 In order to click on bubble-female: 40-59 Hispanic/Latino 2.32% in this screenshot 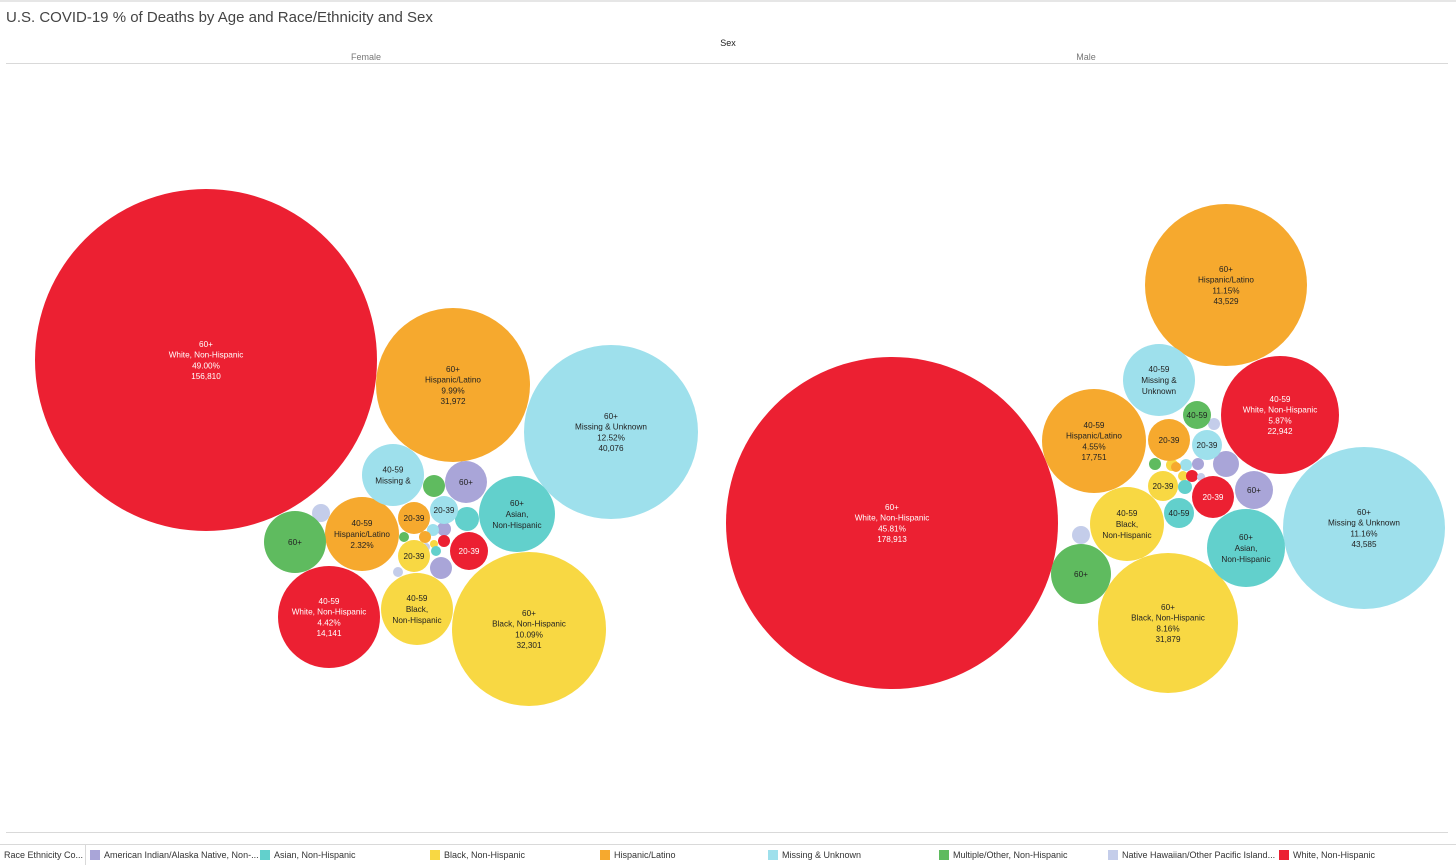, I will do `click(362, 534)`.